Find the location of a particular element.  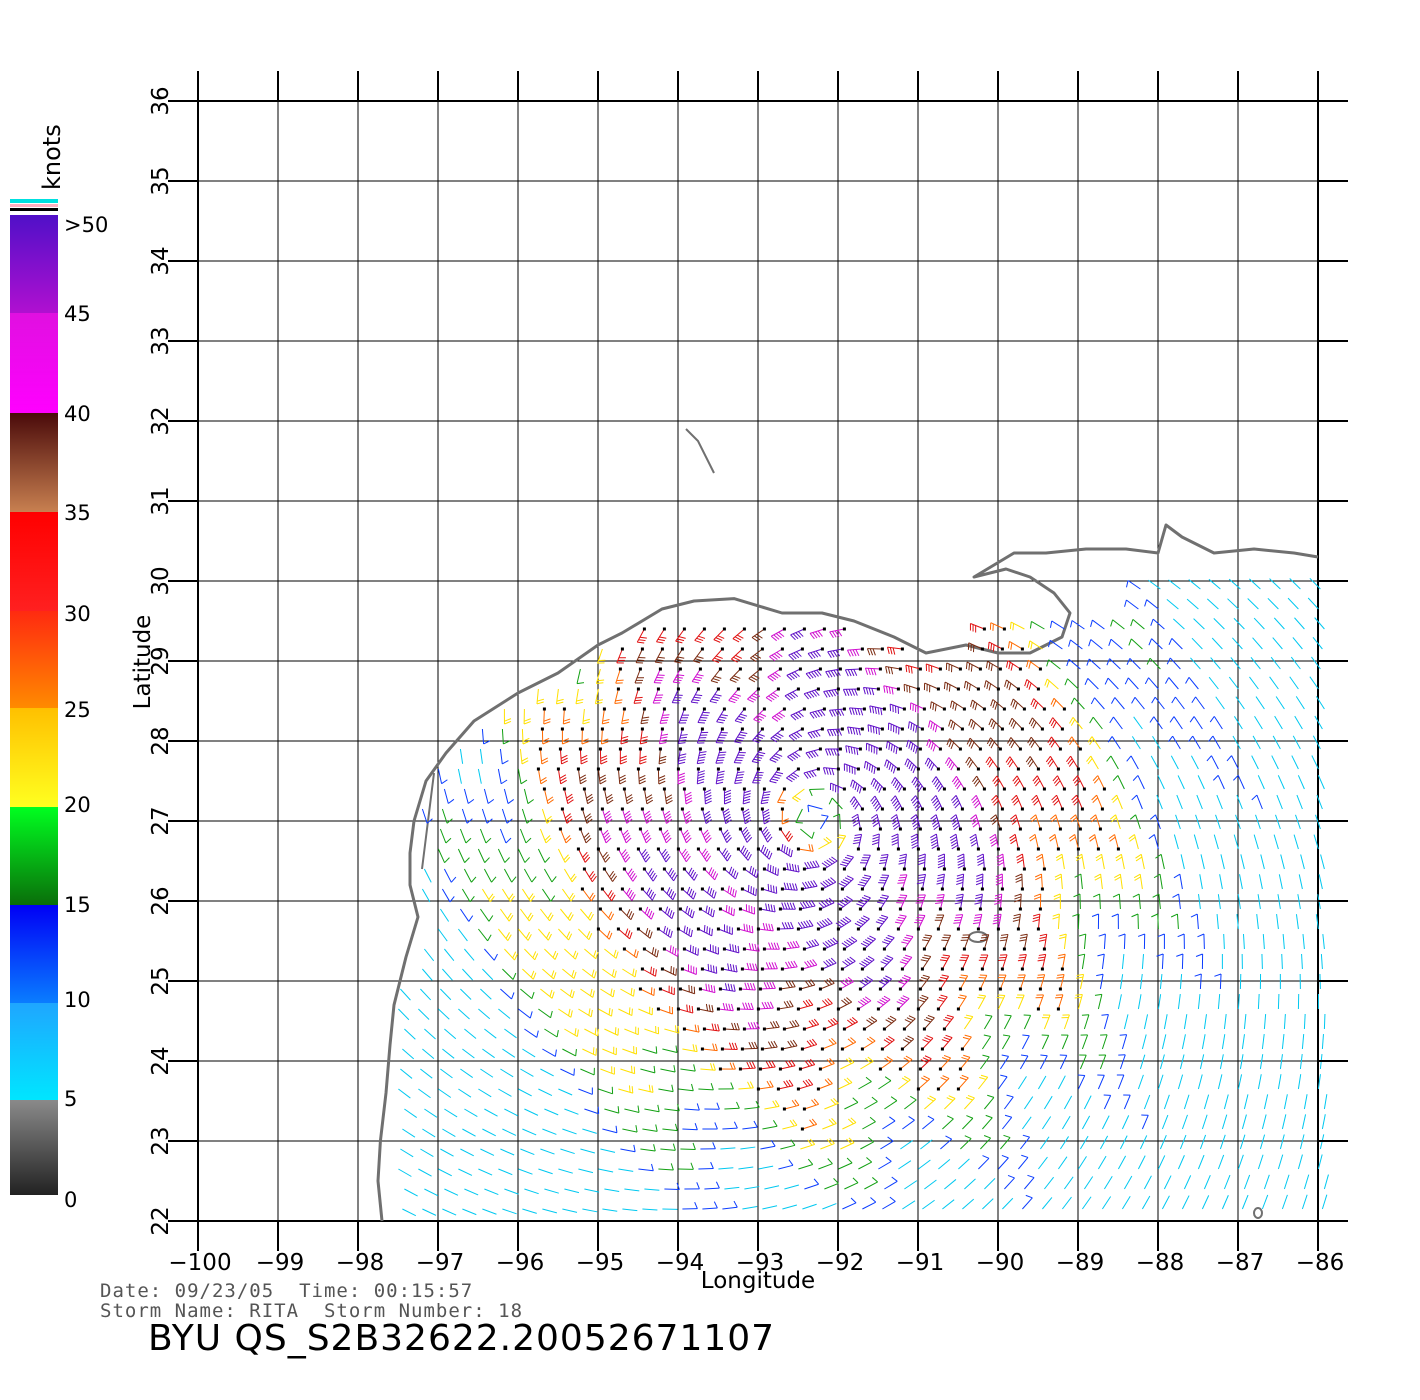

colorbar-swatch is located at coordinates (34, 757).